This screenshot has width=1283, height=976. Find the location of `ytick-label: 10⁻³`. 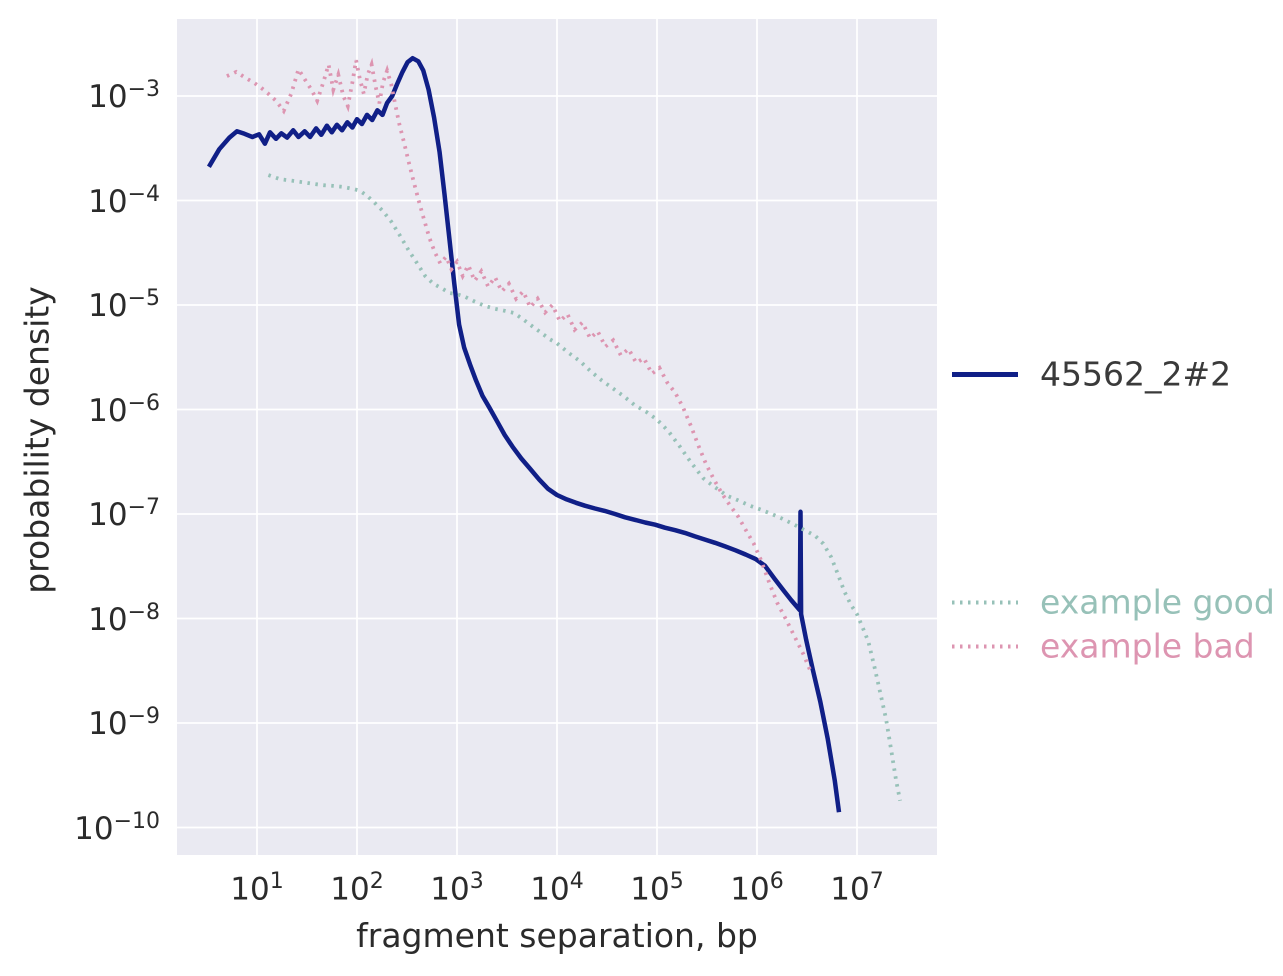

ytick-label: 10⁻³ is located at coordinates (124, 96).